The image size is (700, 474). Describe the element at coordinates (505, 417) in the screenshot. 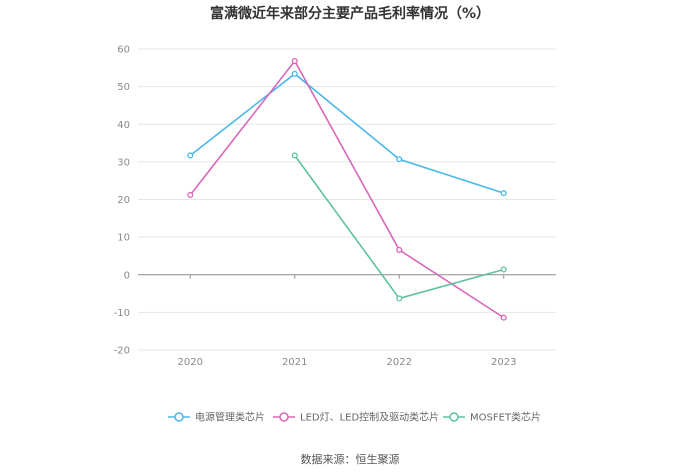

I see `legend-label: MOSFET类芯片` at that location.